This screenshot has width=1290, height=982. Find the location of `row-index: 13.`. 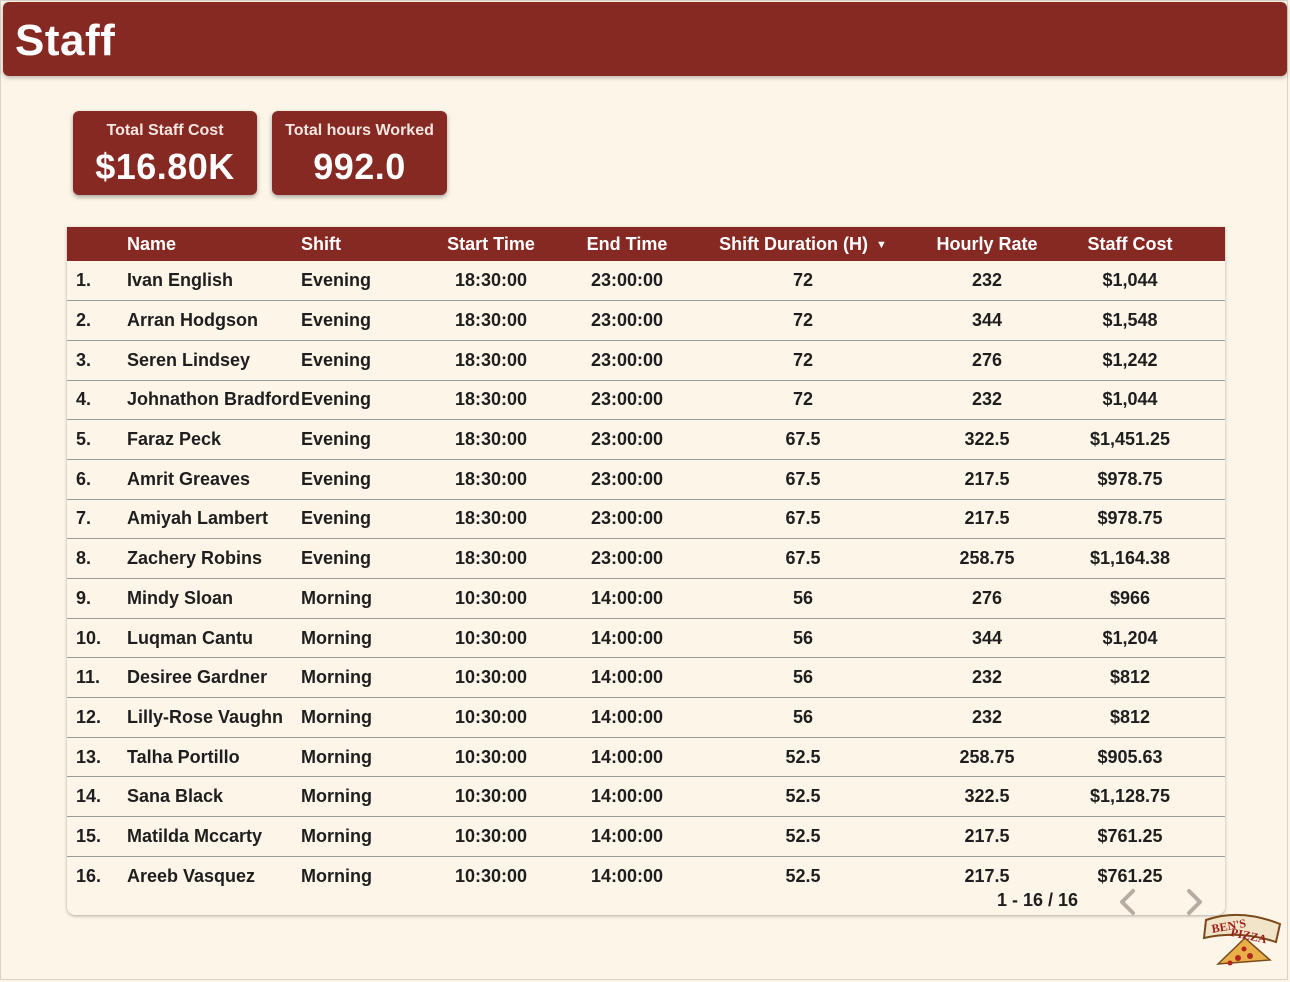

row-index: 13. is located at coordinates (89, 756).